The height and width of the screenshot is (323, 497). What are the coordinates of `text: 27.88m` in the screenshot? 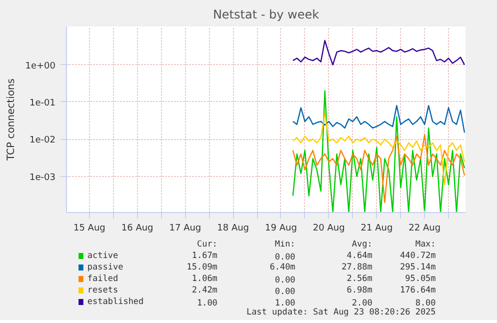 It's located at (357, 267).